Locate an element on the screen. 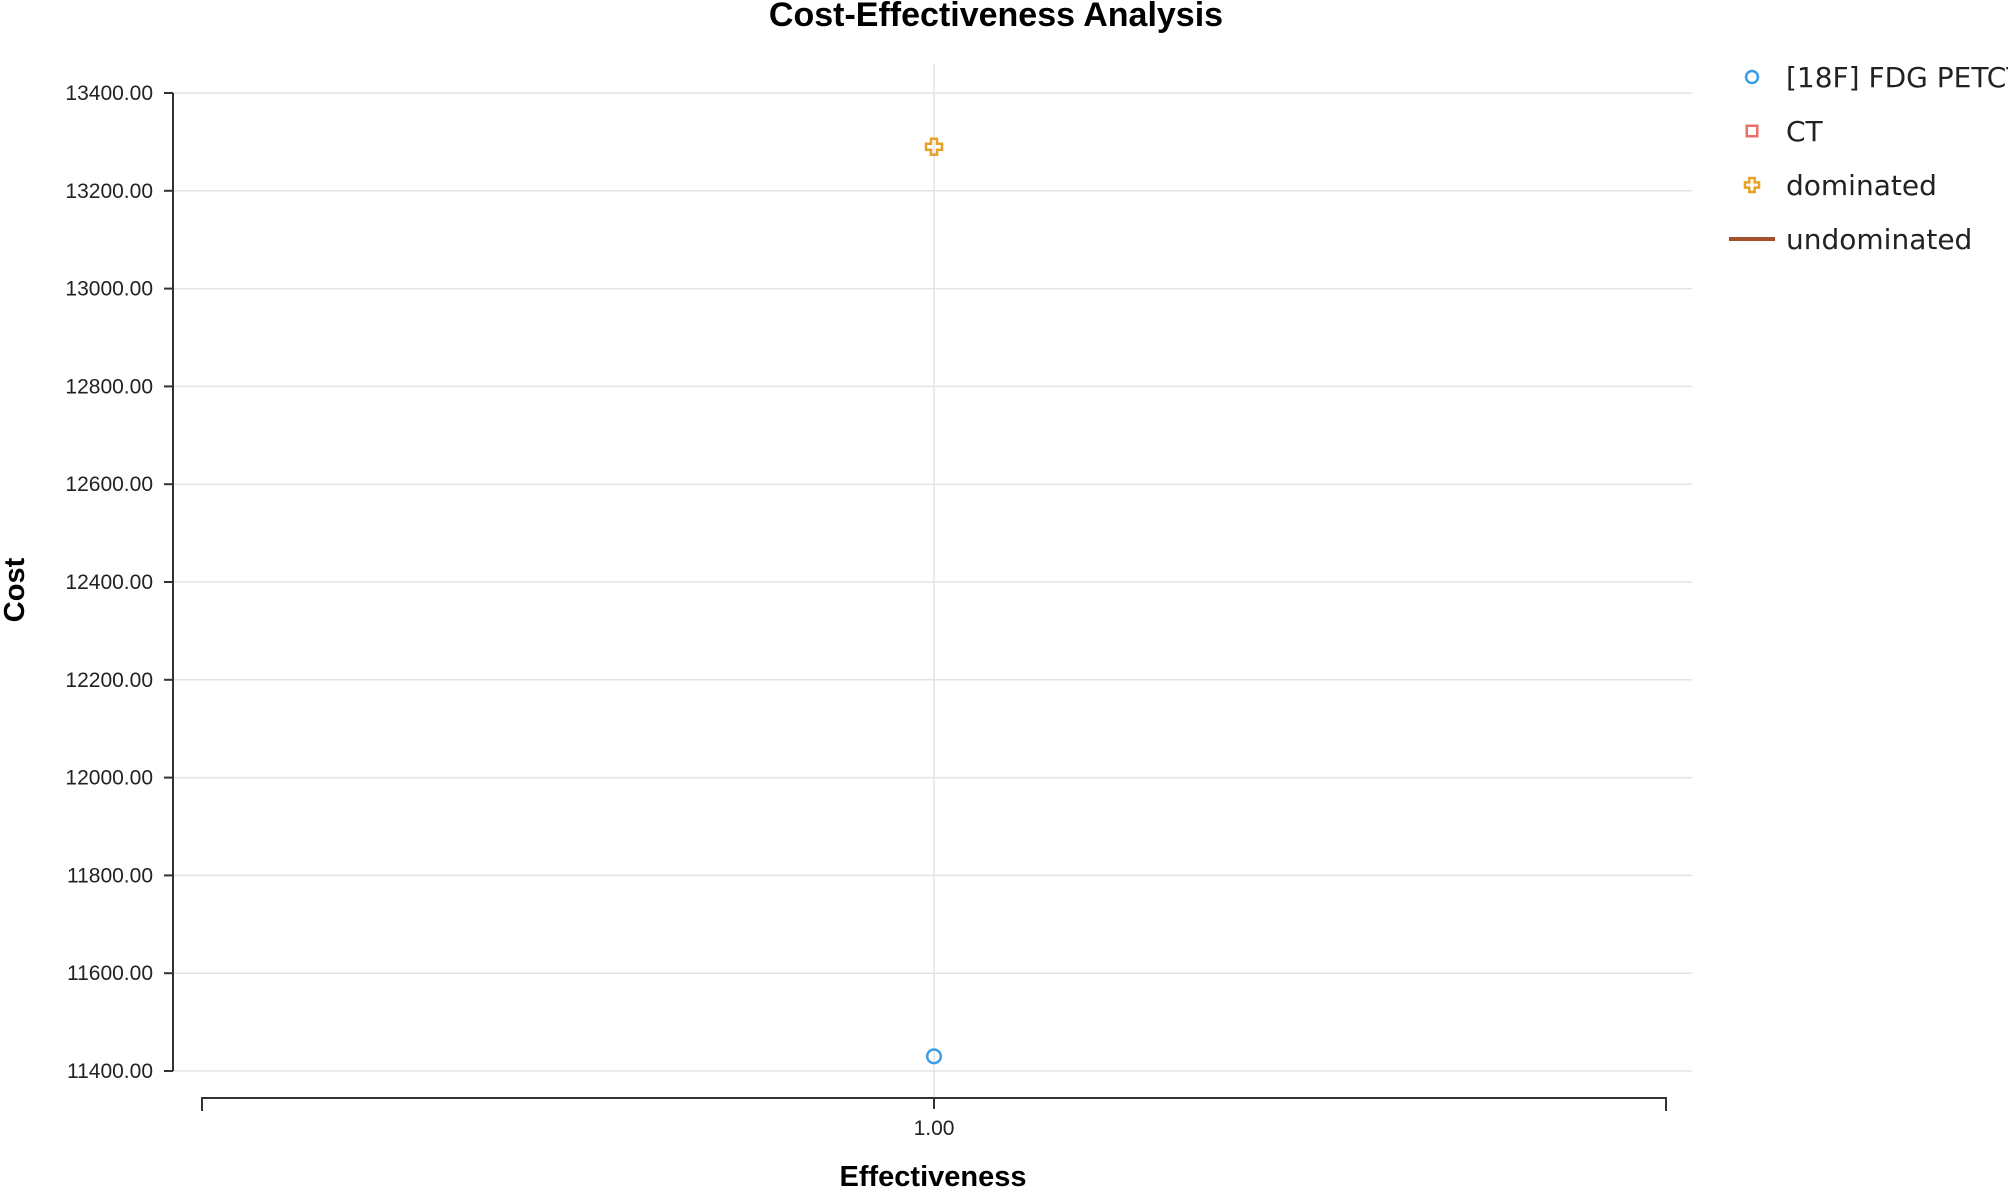 The image size is (2008, 1188). y-tick-label: 11600.00 is located at coordinates (110, 973).